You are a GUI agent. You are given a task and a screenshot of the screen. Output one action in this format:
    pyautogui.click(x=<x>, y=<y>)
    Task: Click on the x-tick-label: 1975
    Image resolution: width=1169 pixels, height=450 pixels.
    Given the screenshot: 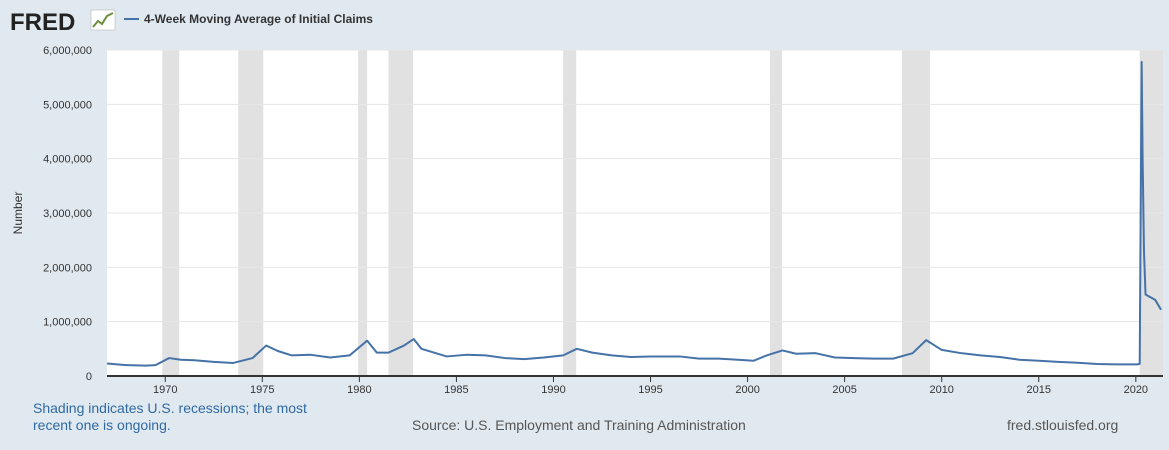 What is the action you would take?
    pyautogui.click(x=262, y=390)
    